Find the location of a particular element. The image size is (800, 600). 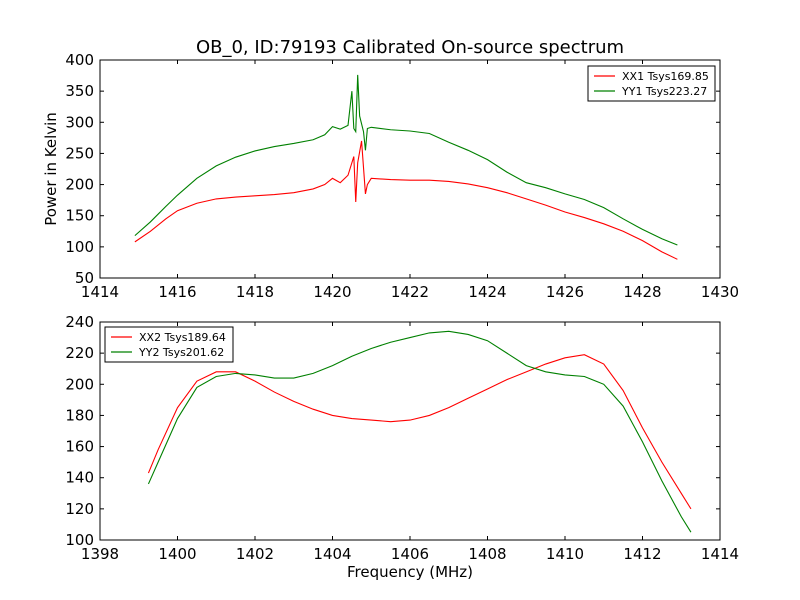

x-tick-label: 1426 is located at coordinates (565, 292).